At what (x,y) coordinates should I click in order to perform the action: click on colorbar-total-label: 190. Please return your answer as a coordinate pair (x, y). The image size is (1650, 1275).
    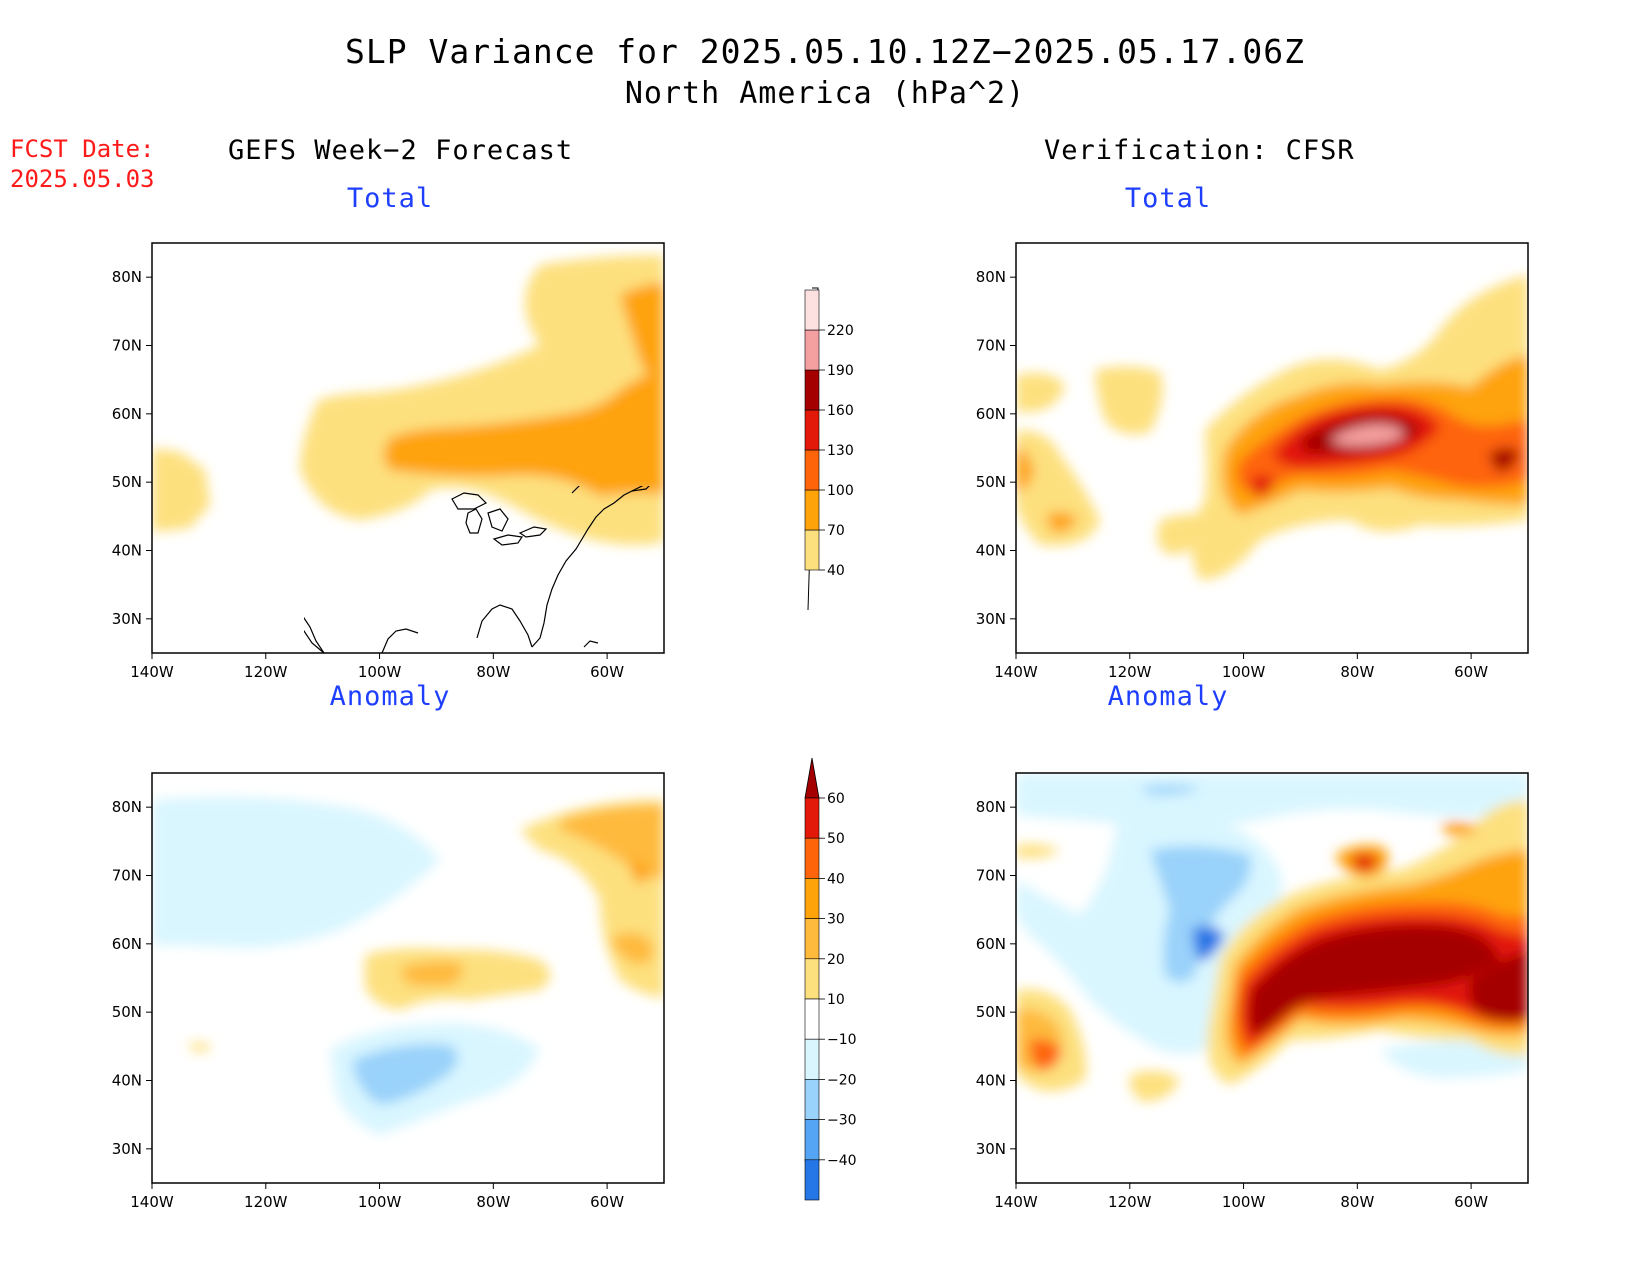
    Looking at the image, I should click on (840, 371).